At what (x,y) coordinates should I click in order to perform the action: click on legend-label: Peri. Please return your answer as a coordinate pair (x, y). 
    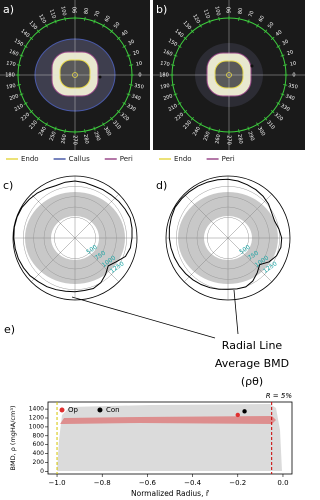
    Looking at the image, I should click on (228, 159).